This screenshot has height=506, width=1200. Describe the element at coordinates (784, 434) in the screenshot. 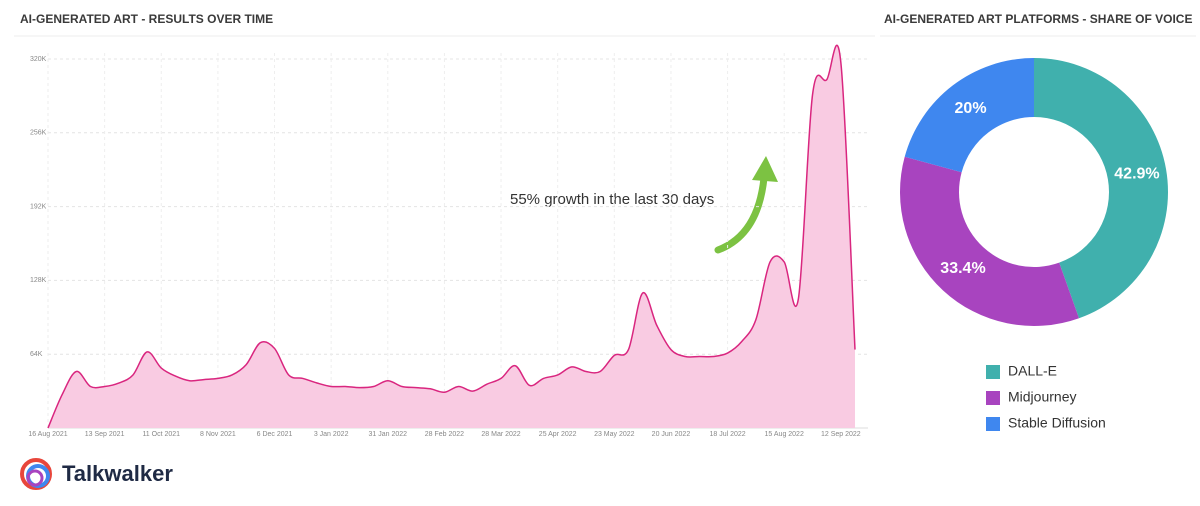

I see `x-tick-label: 15 Aug 2022` at that location.